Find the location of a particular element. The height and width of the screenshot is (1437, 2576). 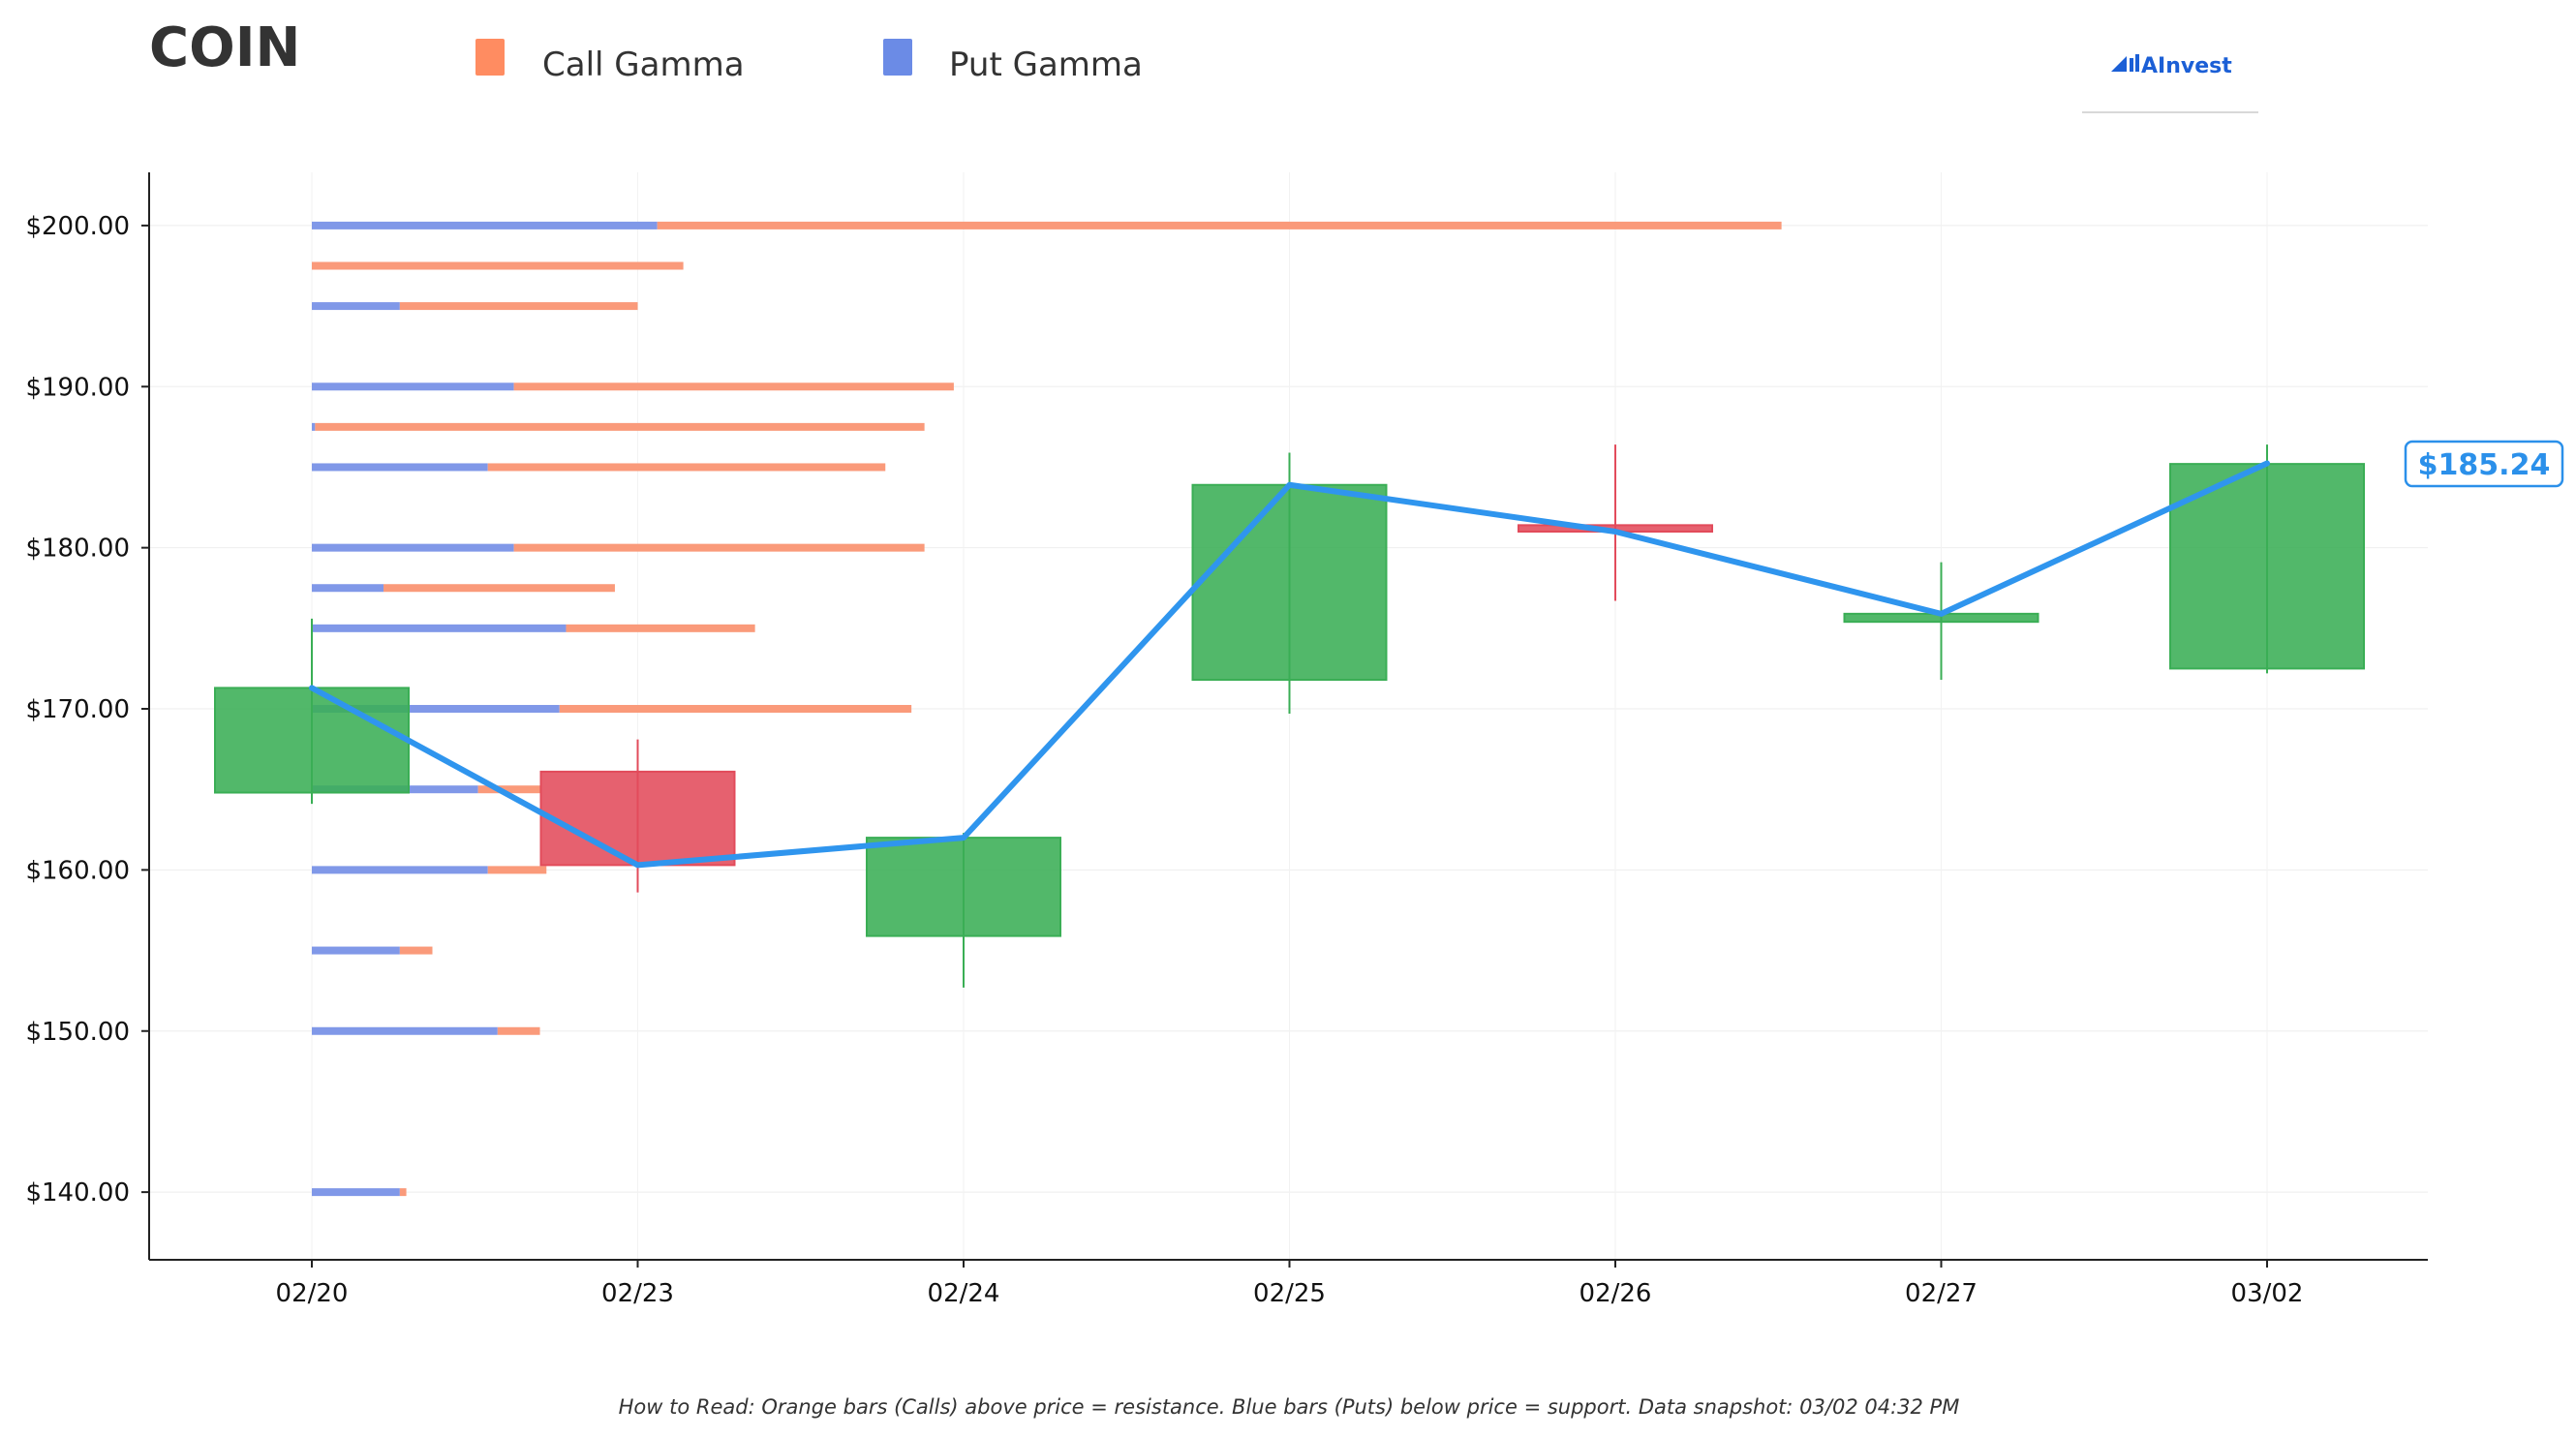

x-tick-label: 02/20 is located at coordinates (312, 1294).